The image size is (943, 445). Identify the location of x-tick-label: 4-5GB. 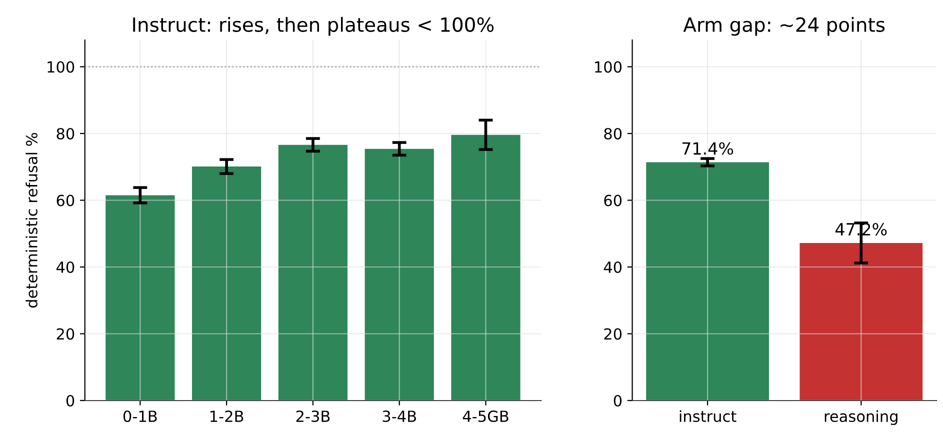
(485, 416).